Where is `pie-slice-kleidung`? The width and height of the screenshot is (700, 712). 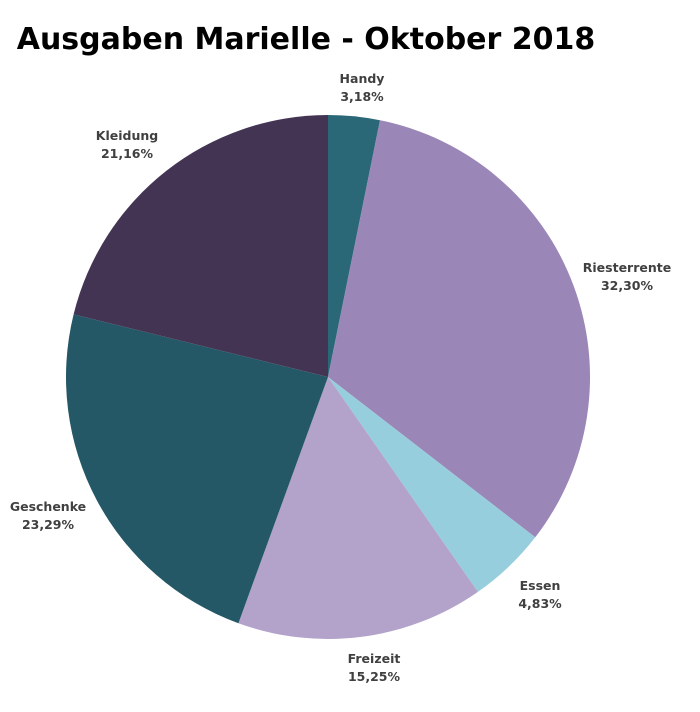 pie-slice-kleidung is located at coordinates (200, 246).